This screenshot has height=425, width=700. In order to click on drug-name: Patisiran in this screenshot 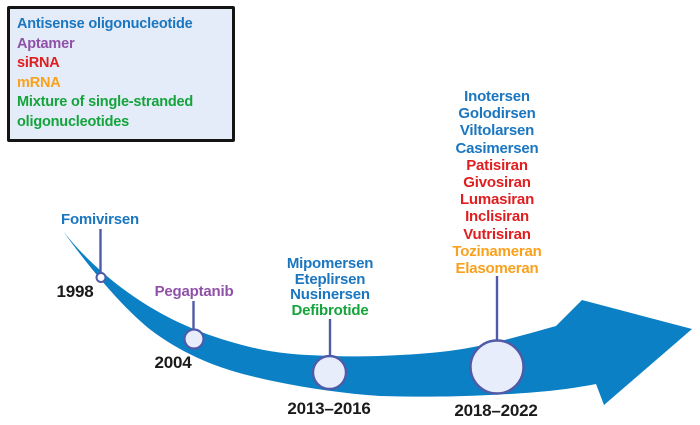, I will do `click(497, 165)`.